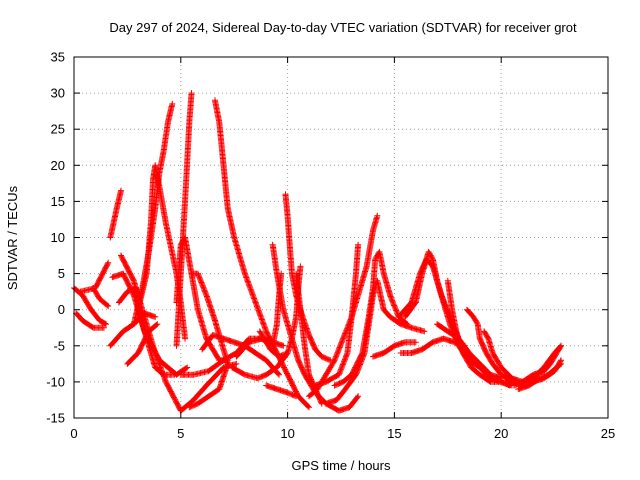 The width and height of the screenshot is (640, 480). Describe the element at coordinates (55, 381) in the screenshot. I see `y-tick-label: -10` at that location.